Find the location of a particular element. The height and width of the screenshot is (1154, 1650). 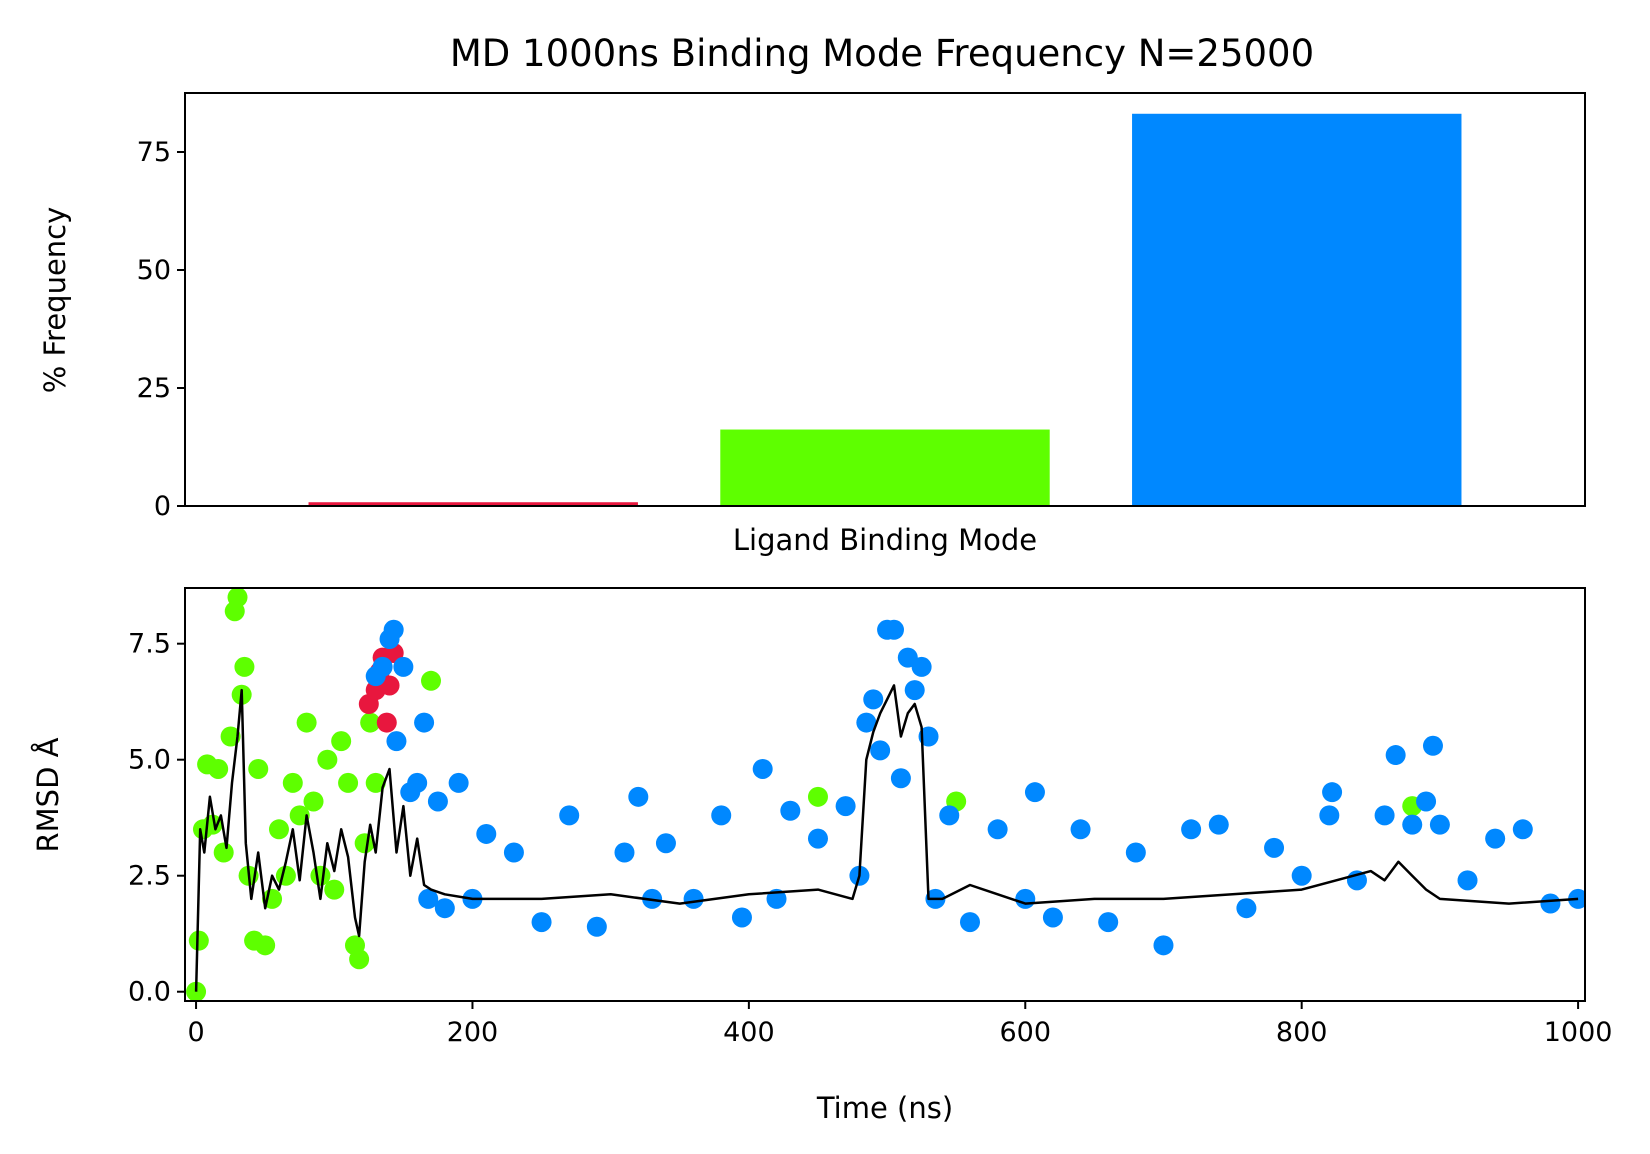

rmsd-x-tick-label: 400 is located at coordinates (749, 1032).